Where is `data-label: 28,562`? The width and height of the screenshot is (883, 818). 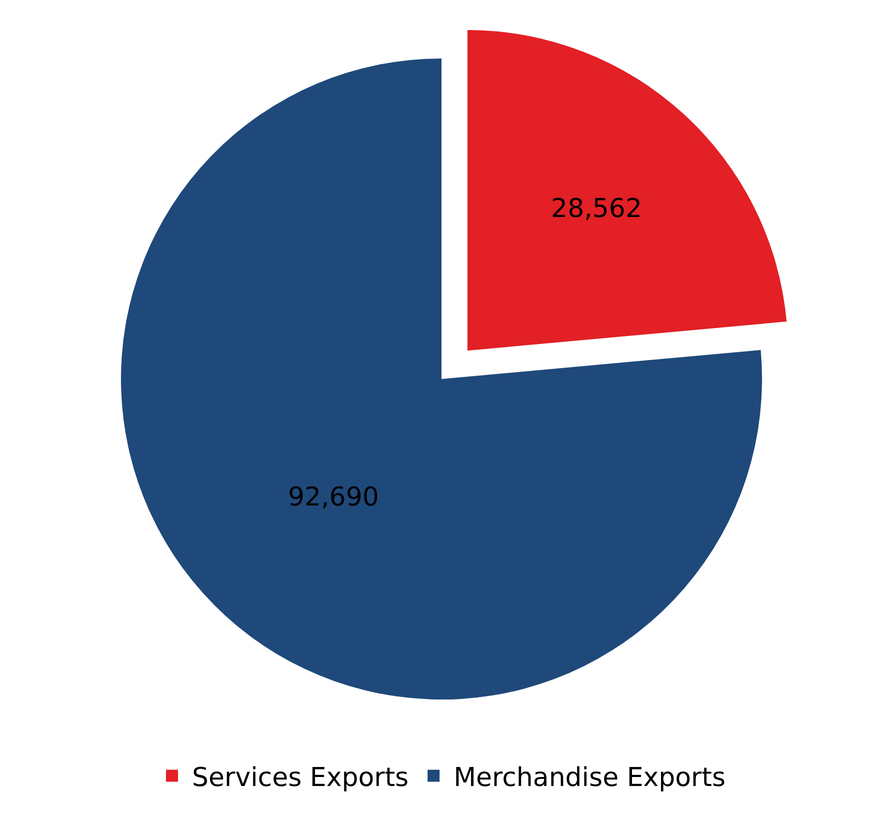
data-label: 28,562 is located at coordinates (596, 209).